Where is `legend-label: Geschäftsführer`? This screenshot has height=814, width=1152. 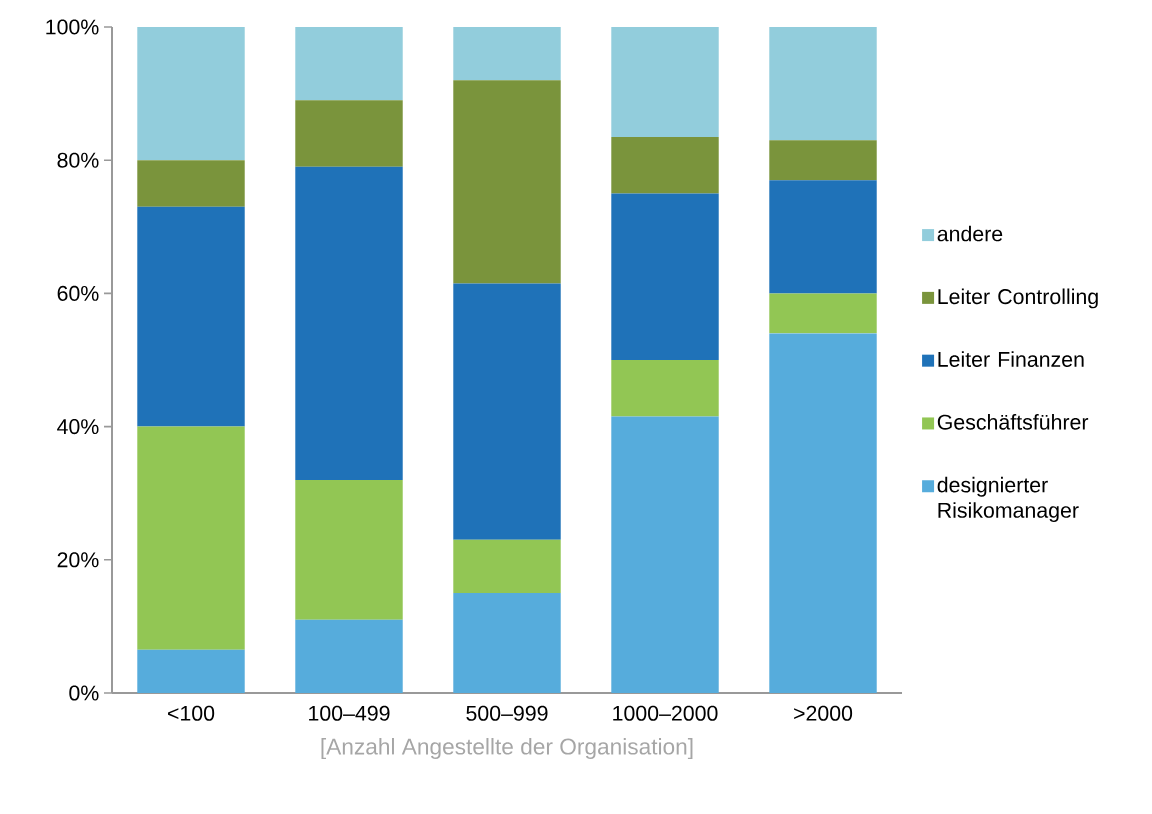 legend-label: Geschäftsführer is located at coordinates (1013, 422).